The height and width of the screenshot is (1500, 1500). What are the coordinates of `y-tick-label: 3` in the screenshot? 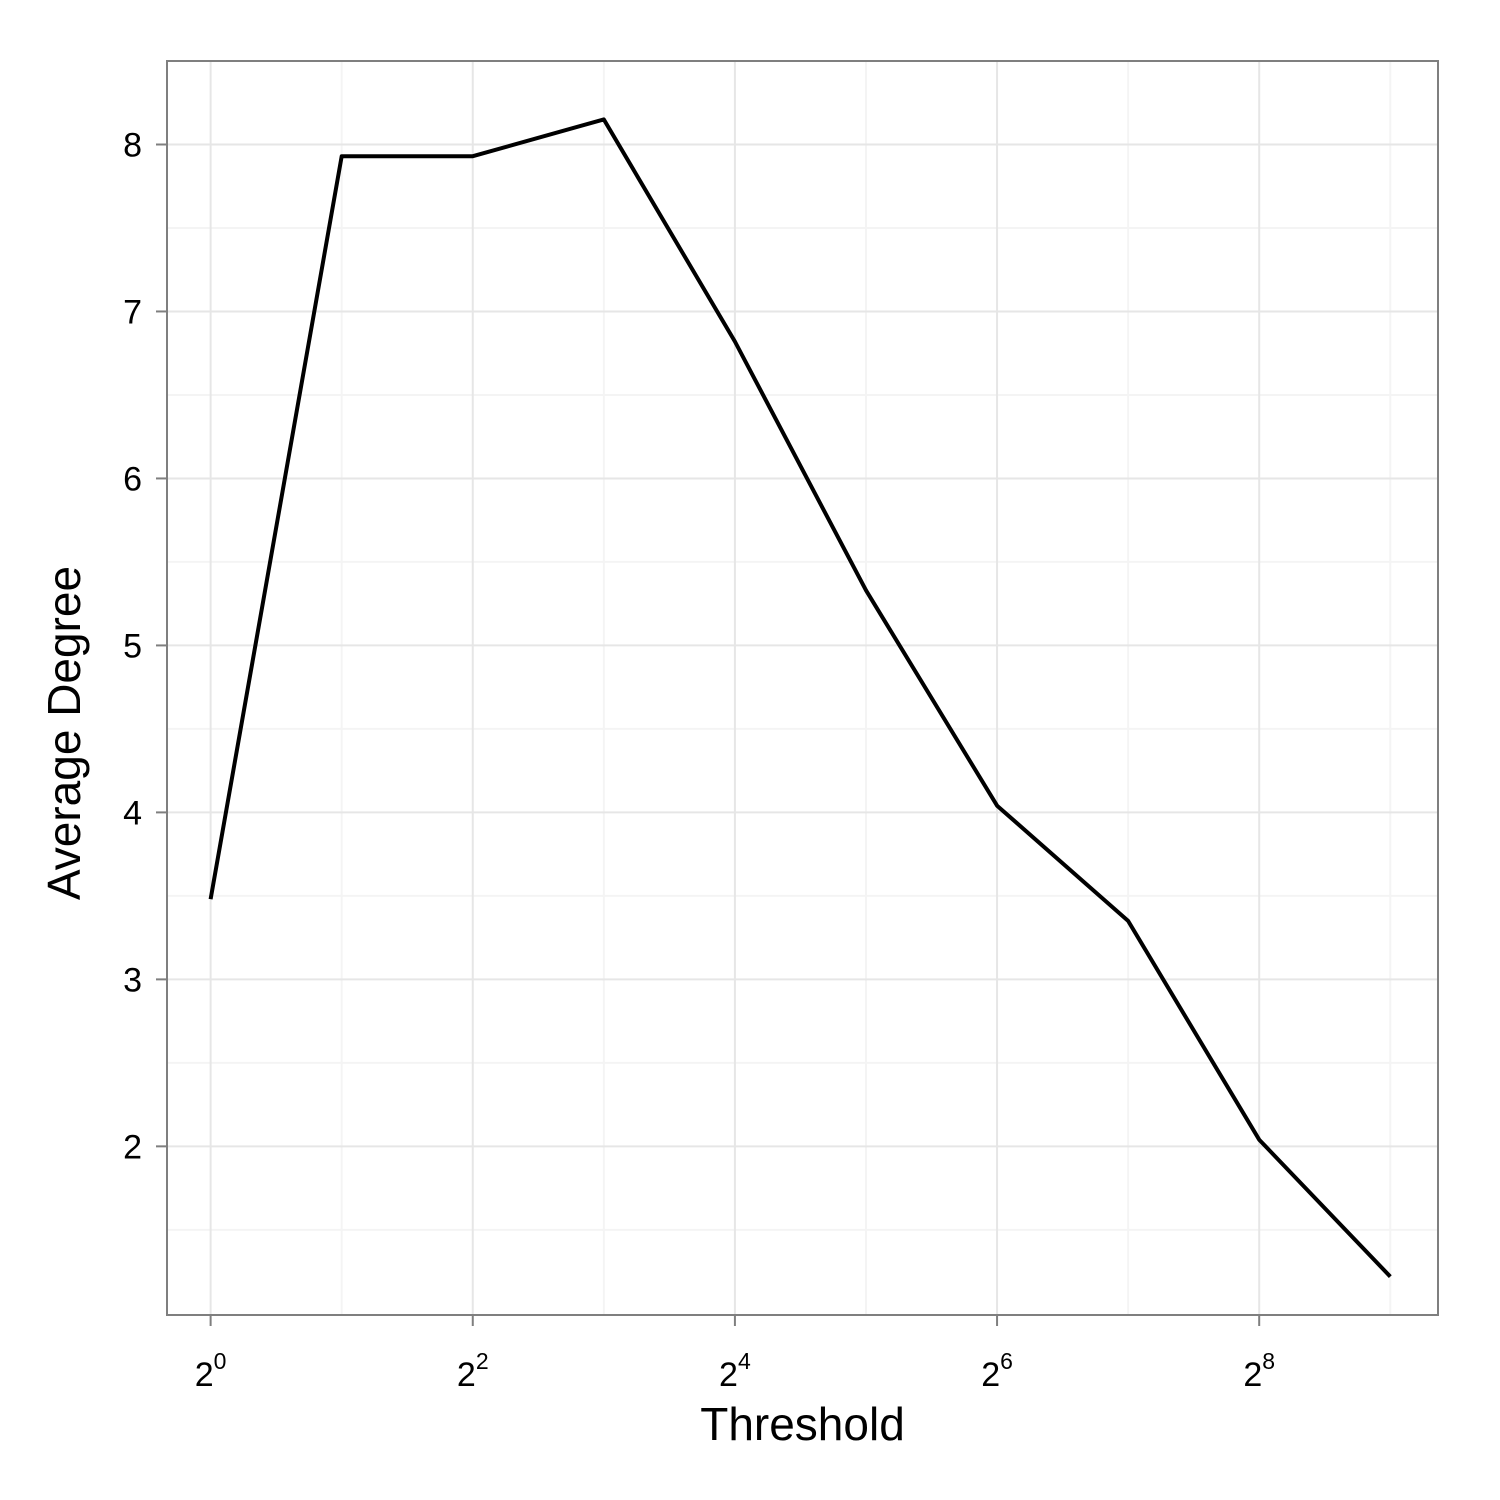 It's located at (132, 980).